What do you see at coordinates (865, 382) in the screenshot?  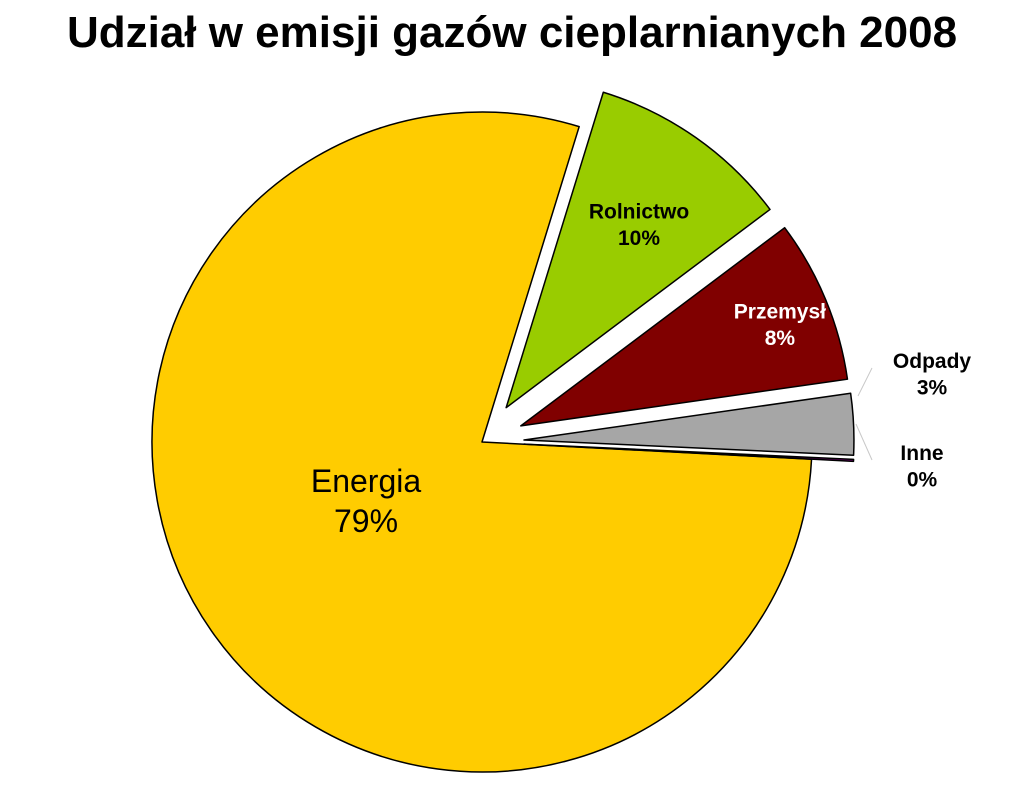 I see `leader-line-odpady` at bounding box center [865, 382].